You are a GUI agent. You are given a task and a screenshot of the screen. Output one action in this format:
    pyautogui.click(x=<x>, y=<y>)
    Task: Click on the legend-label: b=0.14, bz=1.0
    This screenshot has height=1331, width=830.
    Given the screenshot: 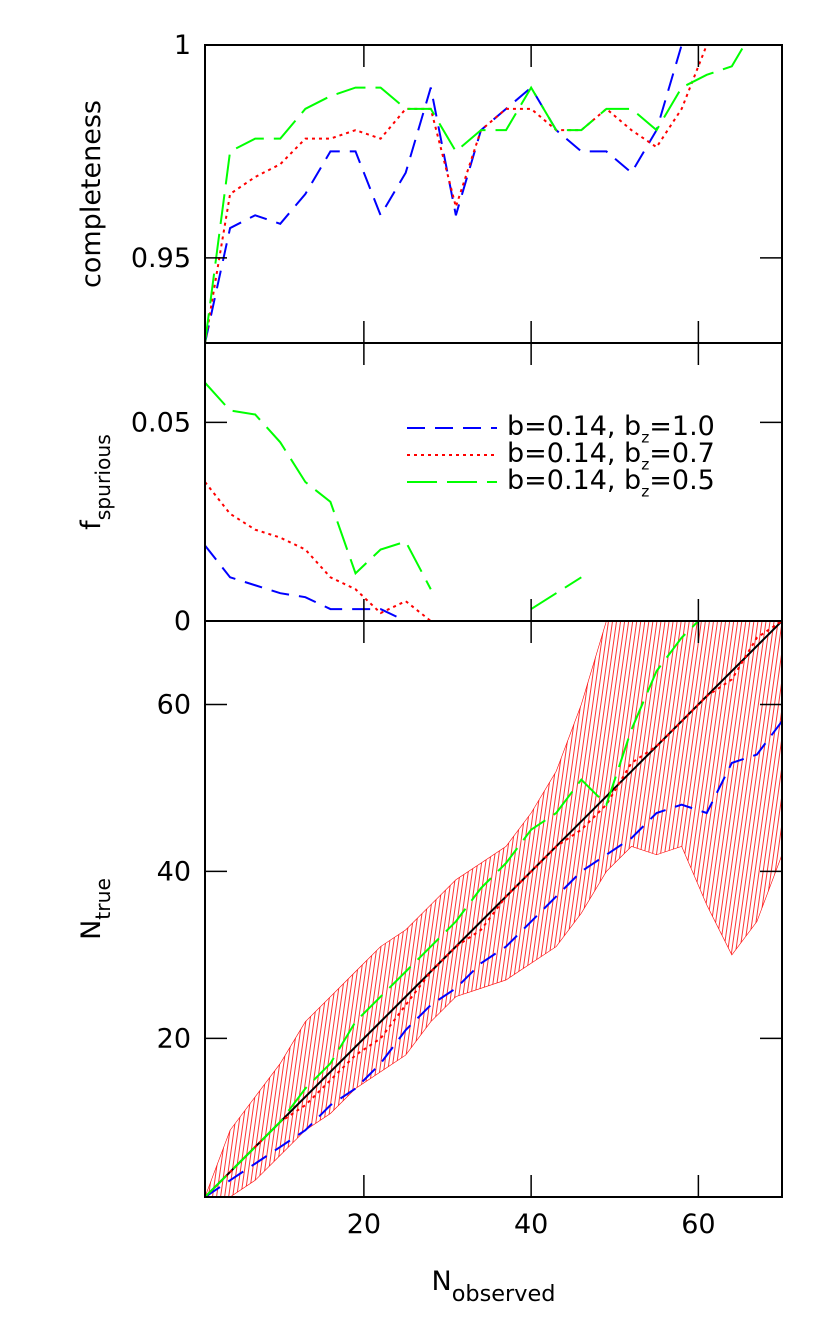 What is the action you would take?
    pyautogui.click(x=611, y=429)
    